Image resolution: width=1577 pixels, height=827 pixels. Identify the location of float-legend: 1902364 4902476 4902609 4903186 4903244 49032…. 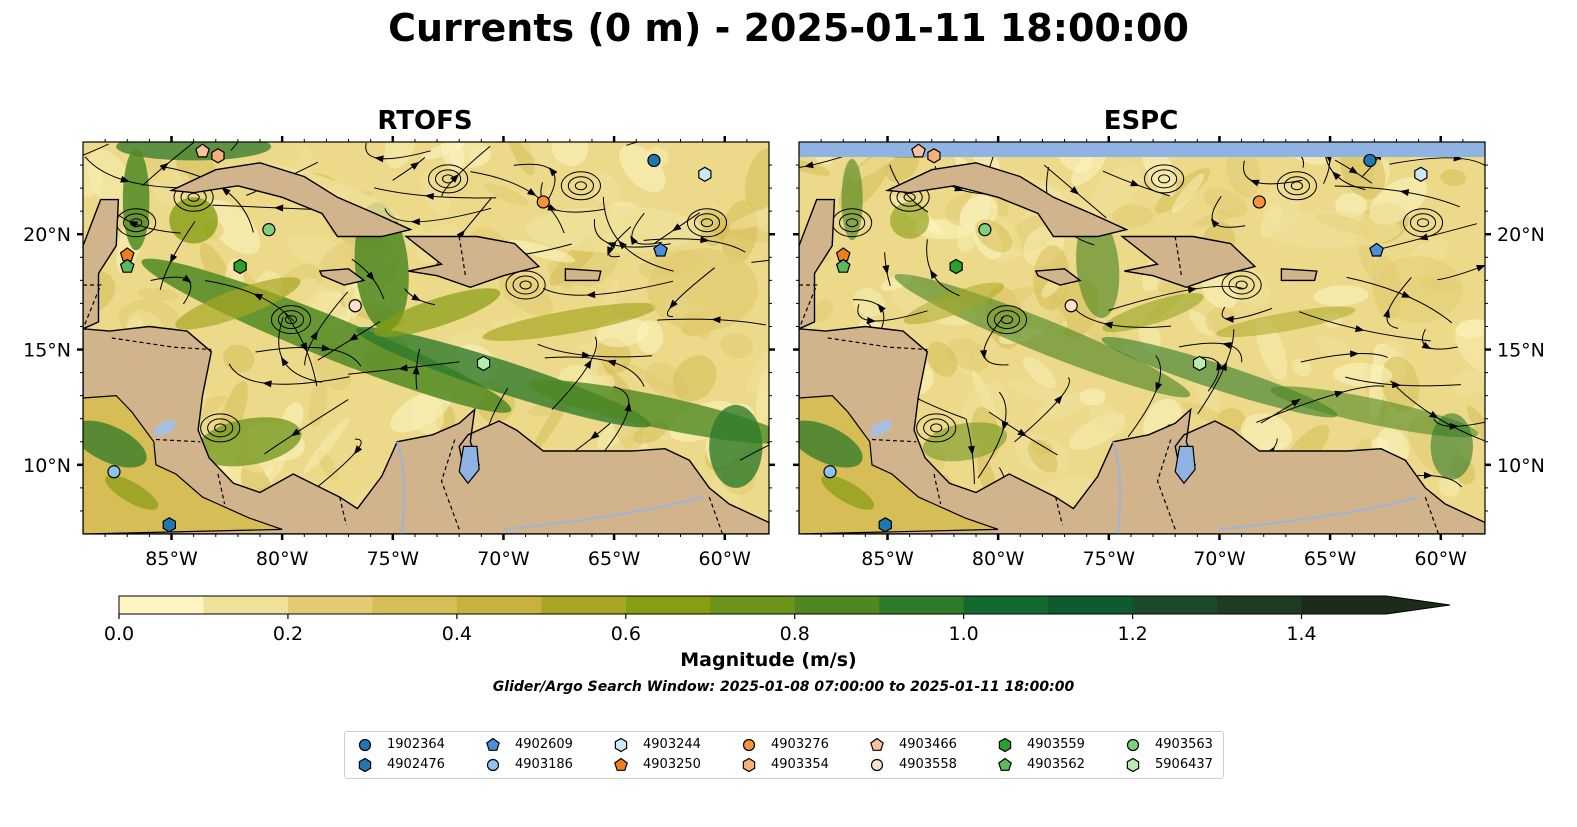
(784, 755).